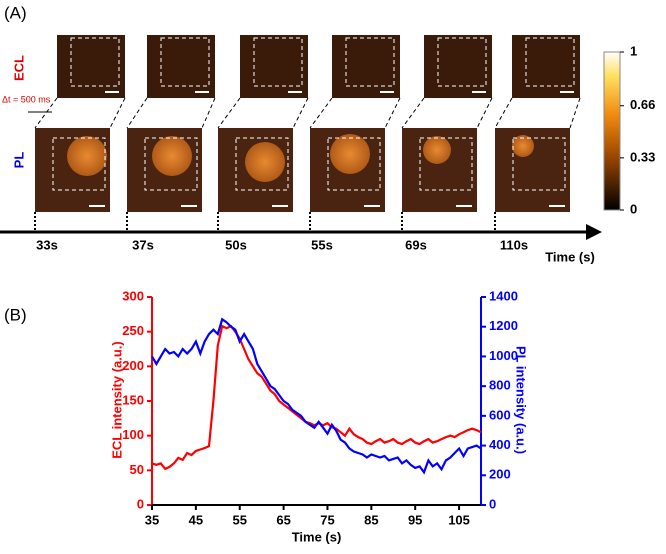 Image resolution: width=666 pixels, height=554 pixels. What do you see at coordinates (133, 365) in the screenshot?
I see `y-tick-label: 200` at bounding box center [133, 365].